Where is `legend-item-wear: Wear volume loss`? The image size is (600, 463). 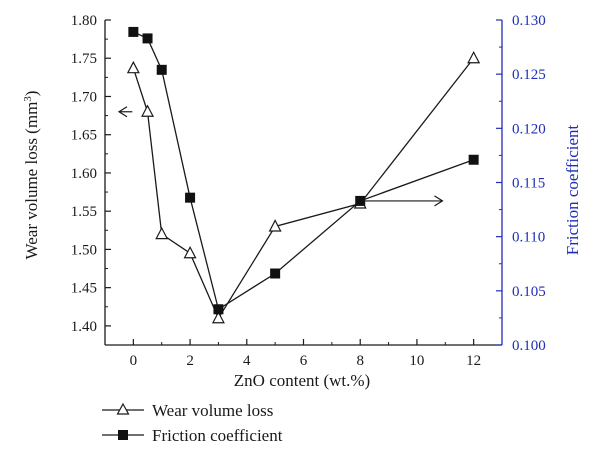
legend-item-wear: Wear volume loss is located at coordinates (187, 410).